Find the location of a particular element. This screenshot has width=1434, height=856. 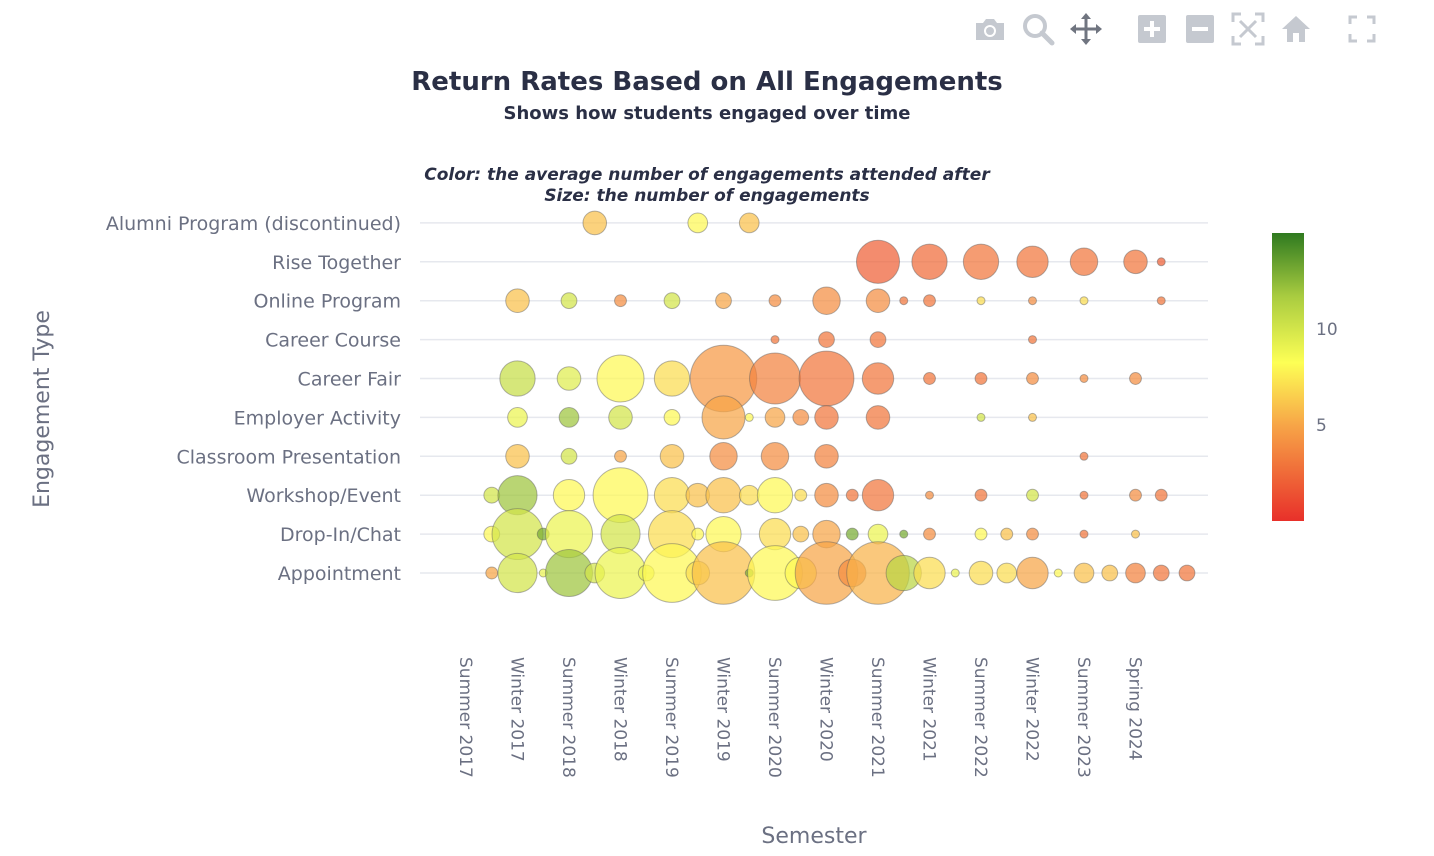

autoscale-icon is located at coordinates (1248, 29).